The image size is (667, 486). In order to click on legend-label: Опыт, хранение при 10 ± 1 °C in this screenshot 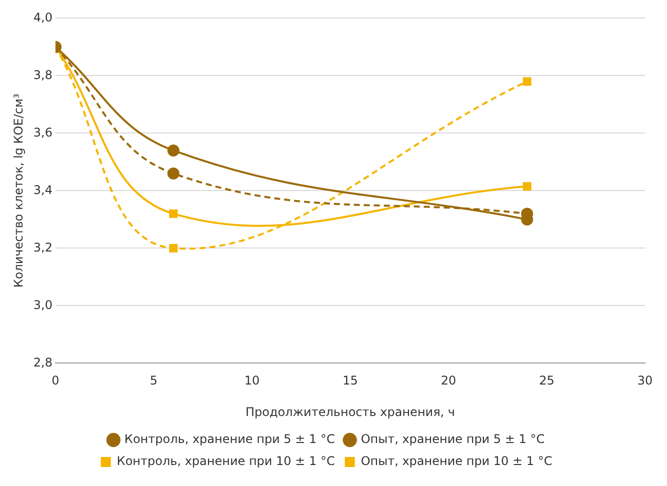, I will do `click(456, 461)`.